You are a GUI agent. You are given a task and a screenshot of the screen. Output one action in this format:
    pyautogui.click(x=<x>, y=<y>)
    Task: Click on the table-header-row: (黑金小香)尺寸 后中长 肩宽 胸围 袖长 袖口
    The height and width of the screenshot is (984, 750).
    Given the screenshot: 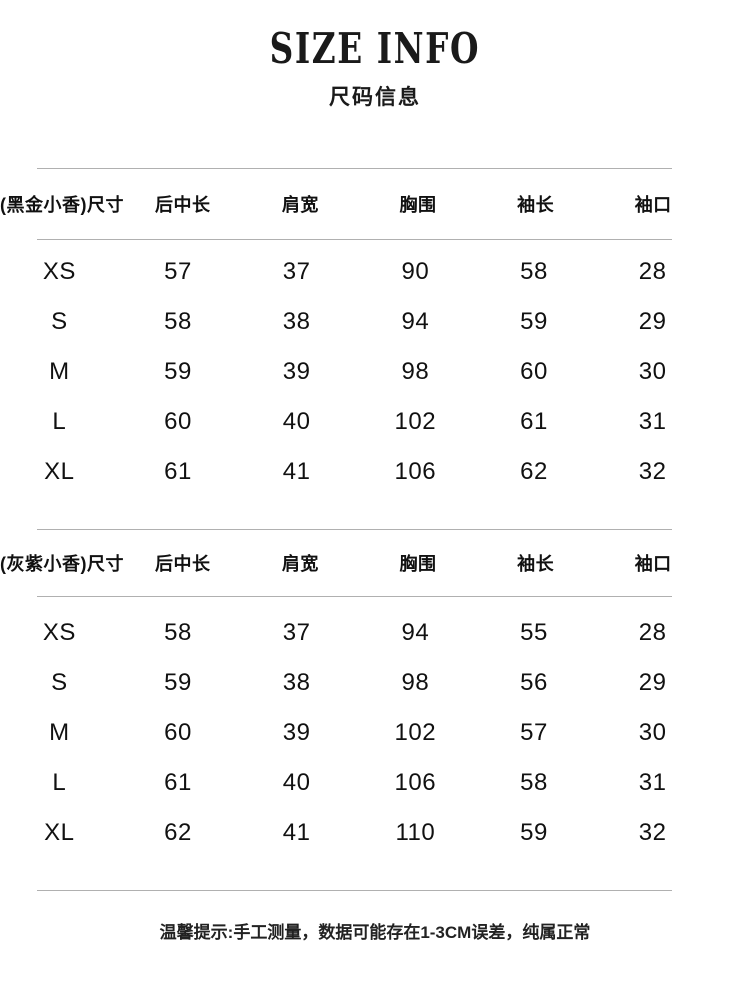 What is the action you would take?
    pyautogui.click(x=356, y=204)
    